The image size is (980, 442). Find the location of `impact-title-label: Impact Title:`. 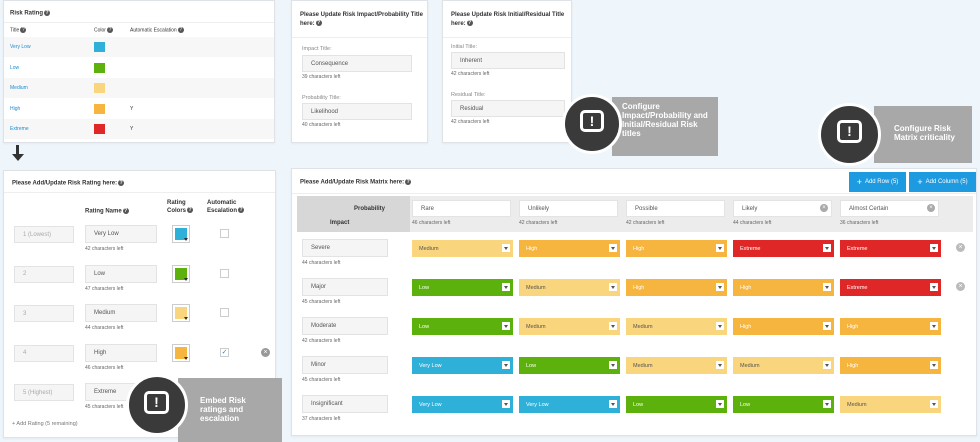

impact-title-label: Impact Title: is located at coordinates (317, 49).